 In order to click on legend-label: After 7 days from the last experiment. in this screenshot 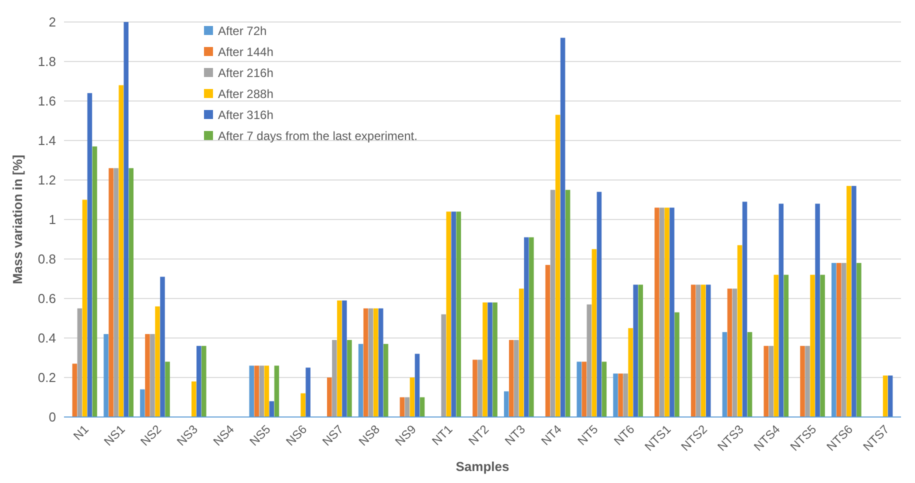, I will do `click(318, 136)`.